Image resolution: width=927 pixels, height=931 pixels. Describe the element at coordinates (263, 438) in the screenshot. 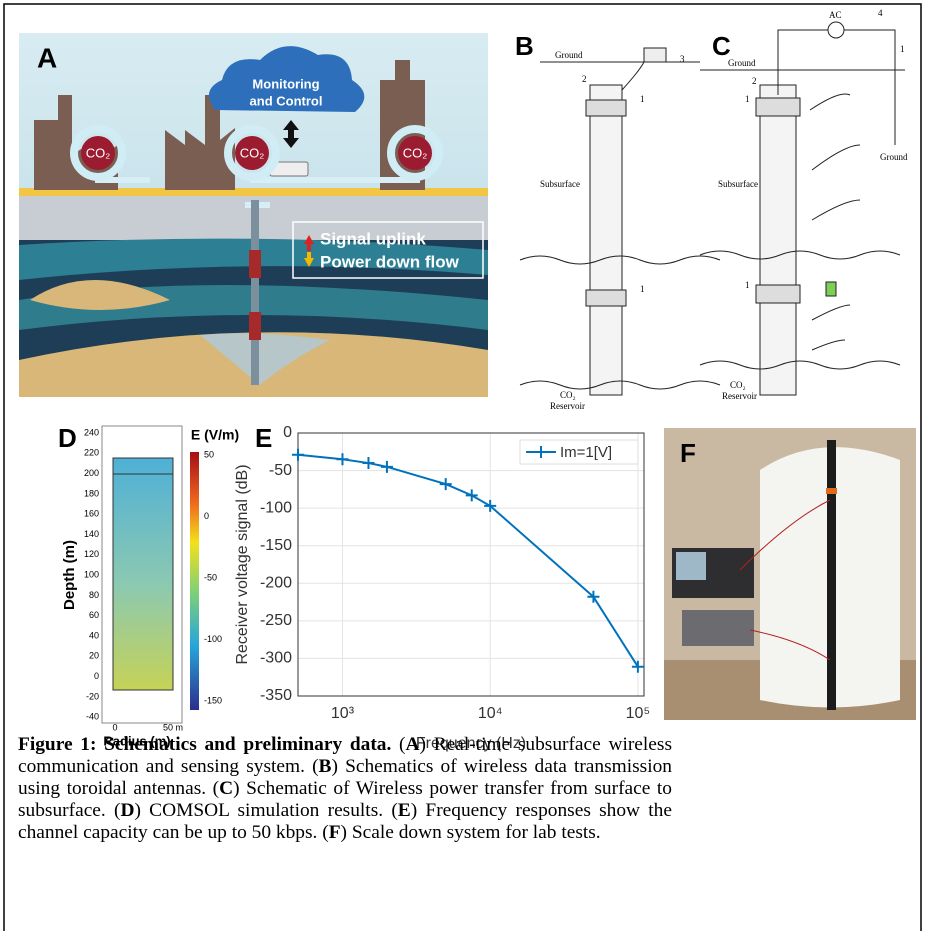

I see `panel-label: E` at that location.